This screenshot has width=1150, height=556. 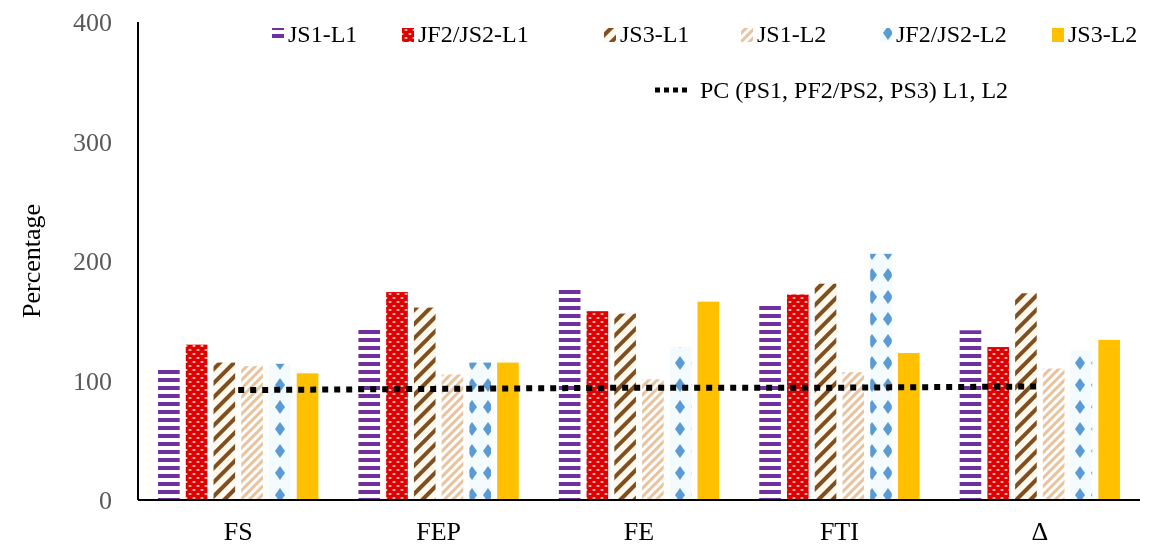 What do you see at coordinates (31, 261) in the screenshot?
I see `y-axis-title: Percentage` at bounding box center [31, 261].